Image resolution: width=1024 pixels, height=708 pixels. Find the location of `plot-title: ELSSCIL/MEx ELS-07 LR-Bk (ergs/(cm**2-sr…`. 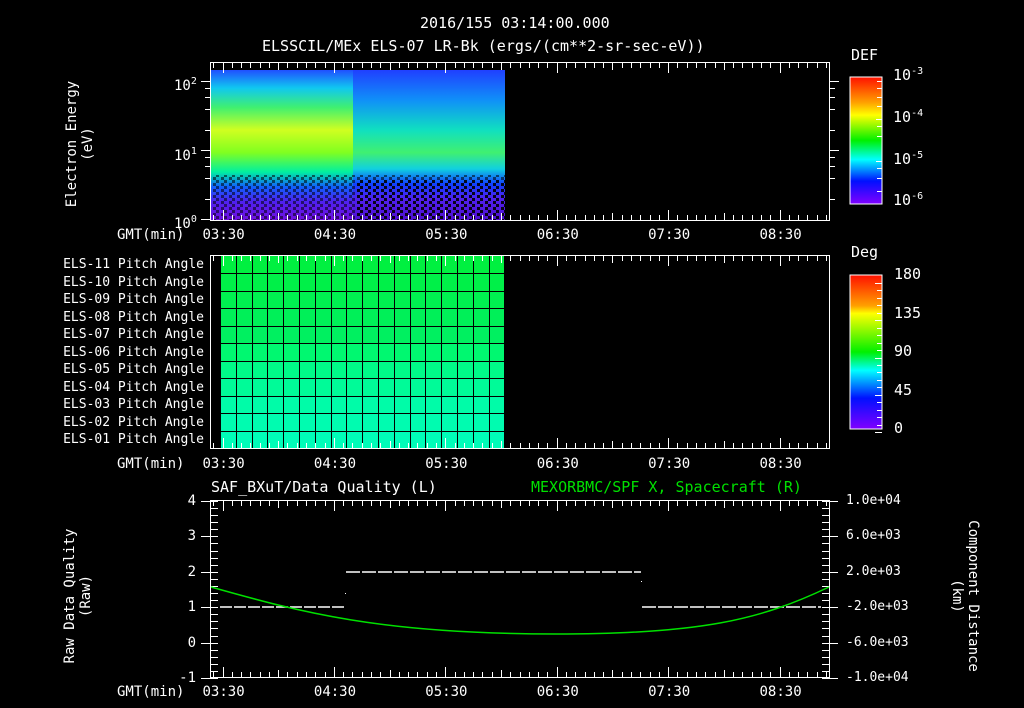

plot-title: ELSSCIL/MEx ELS-07 LR-Bk (ergs/(cm**2-sr… is located at coordinates (483, 46).